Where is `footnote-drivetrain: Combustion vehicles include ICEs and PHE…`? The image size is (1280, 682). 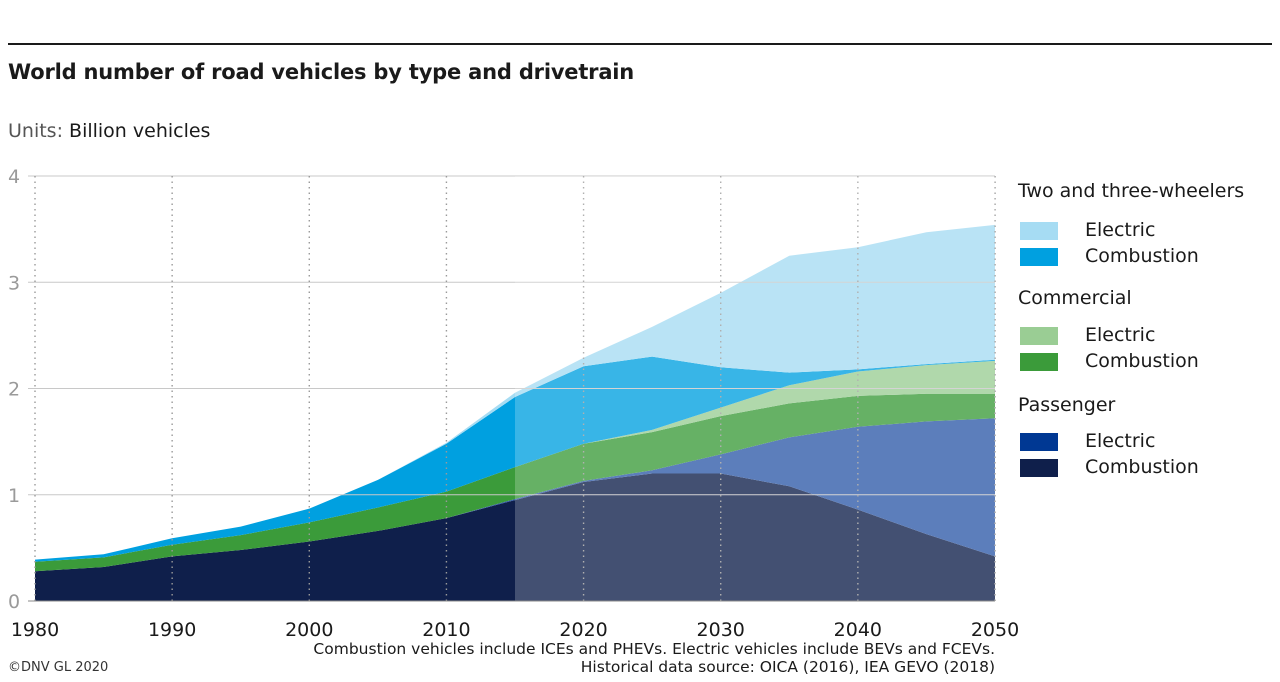
footnote-drivetrain: Combustion vehicles include ICEs and PHE… is located at coordinates (654, 649).